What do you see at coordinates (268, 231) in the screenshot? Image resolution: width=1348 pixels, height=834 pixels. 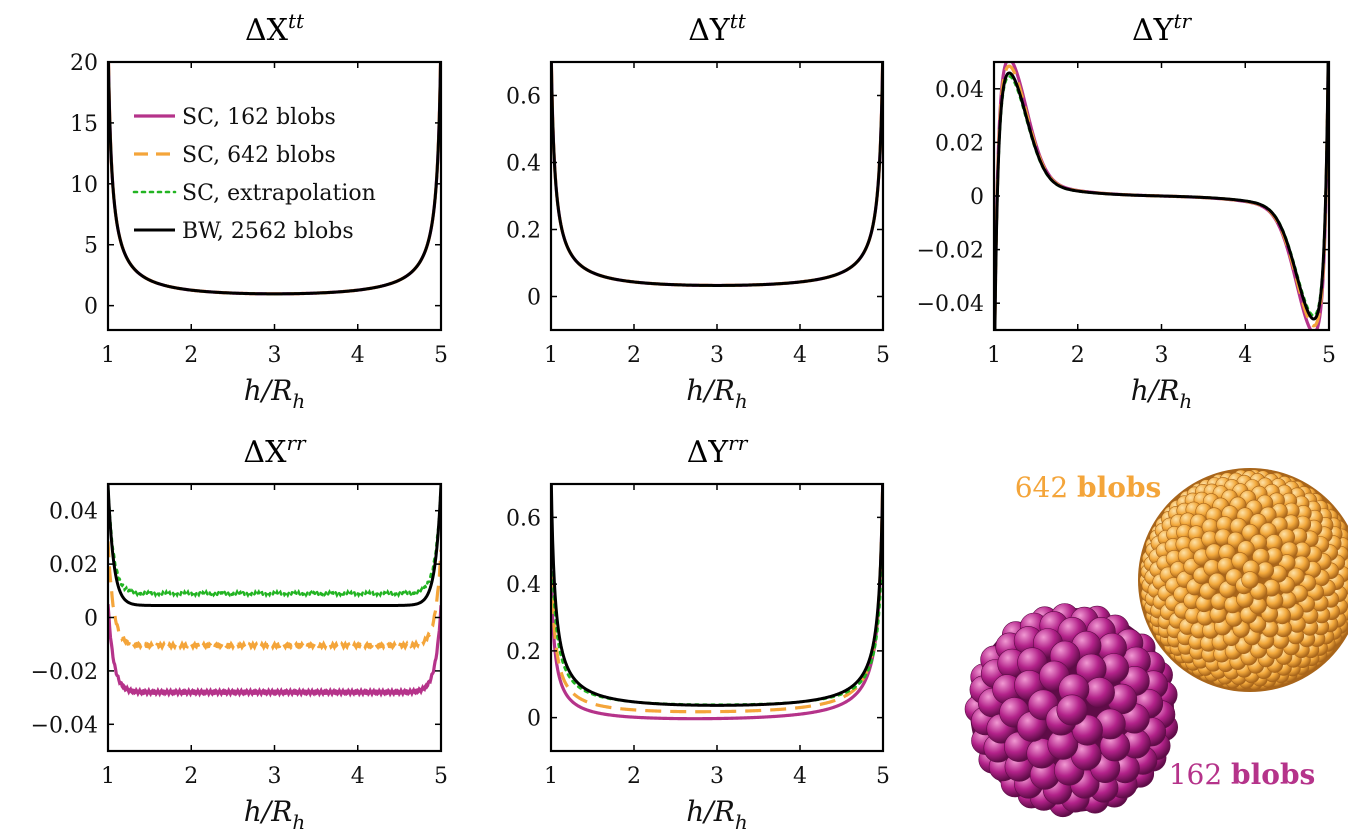 I see `legend-label: BW, 2562 blobs` at bounding box center [268, 231].